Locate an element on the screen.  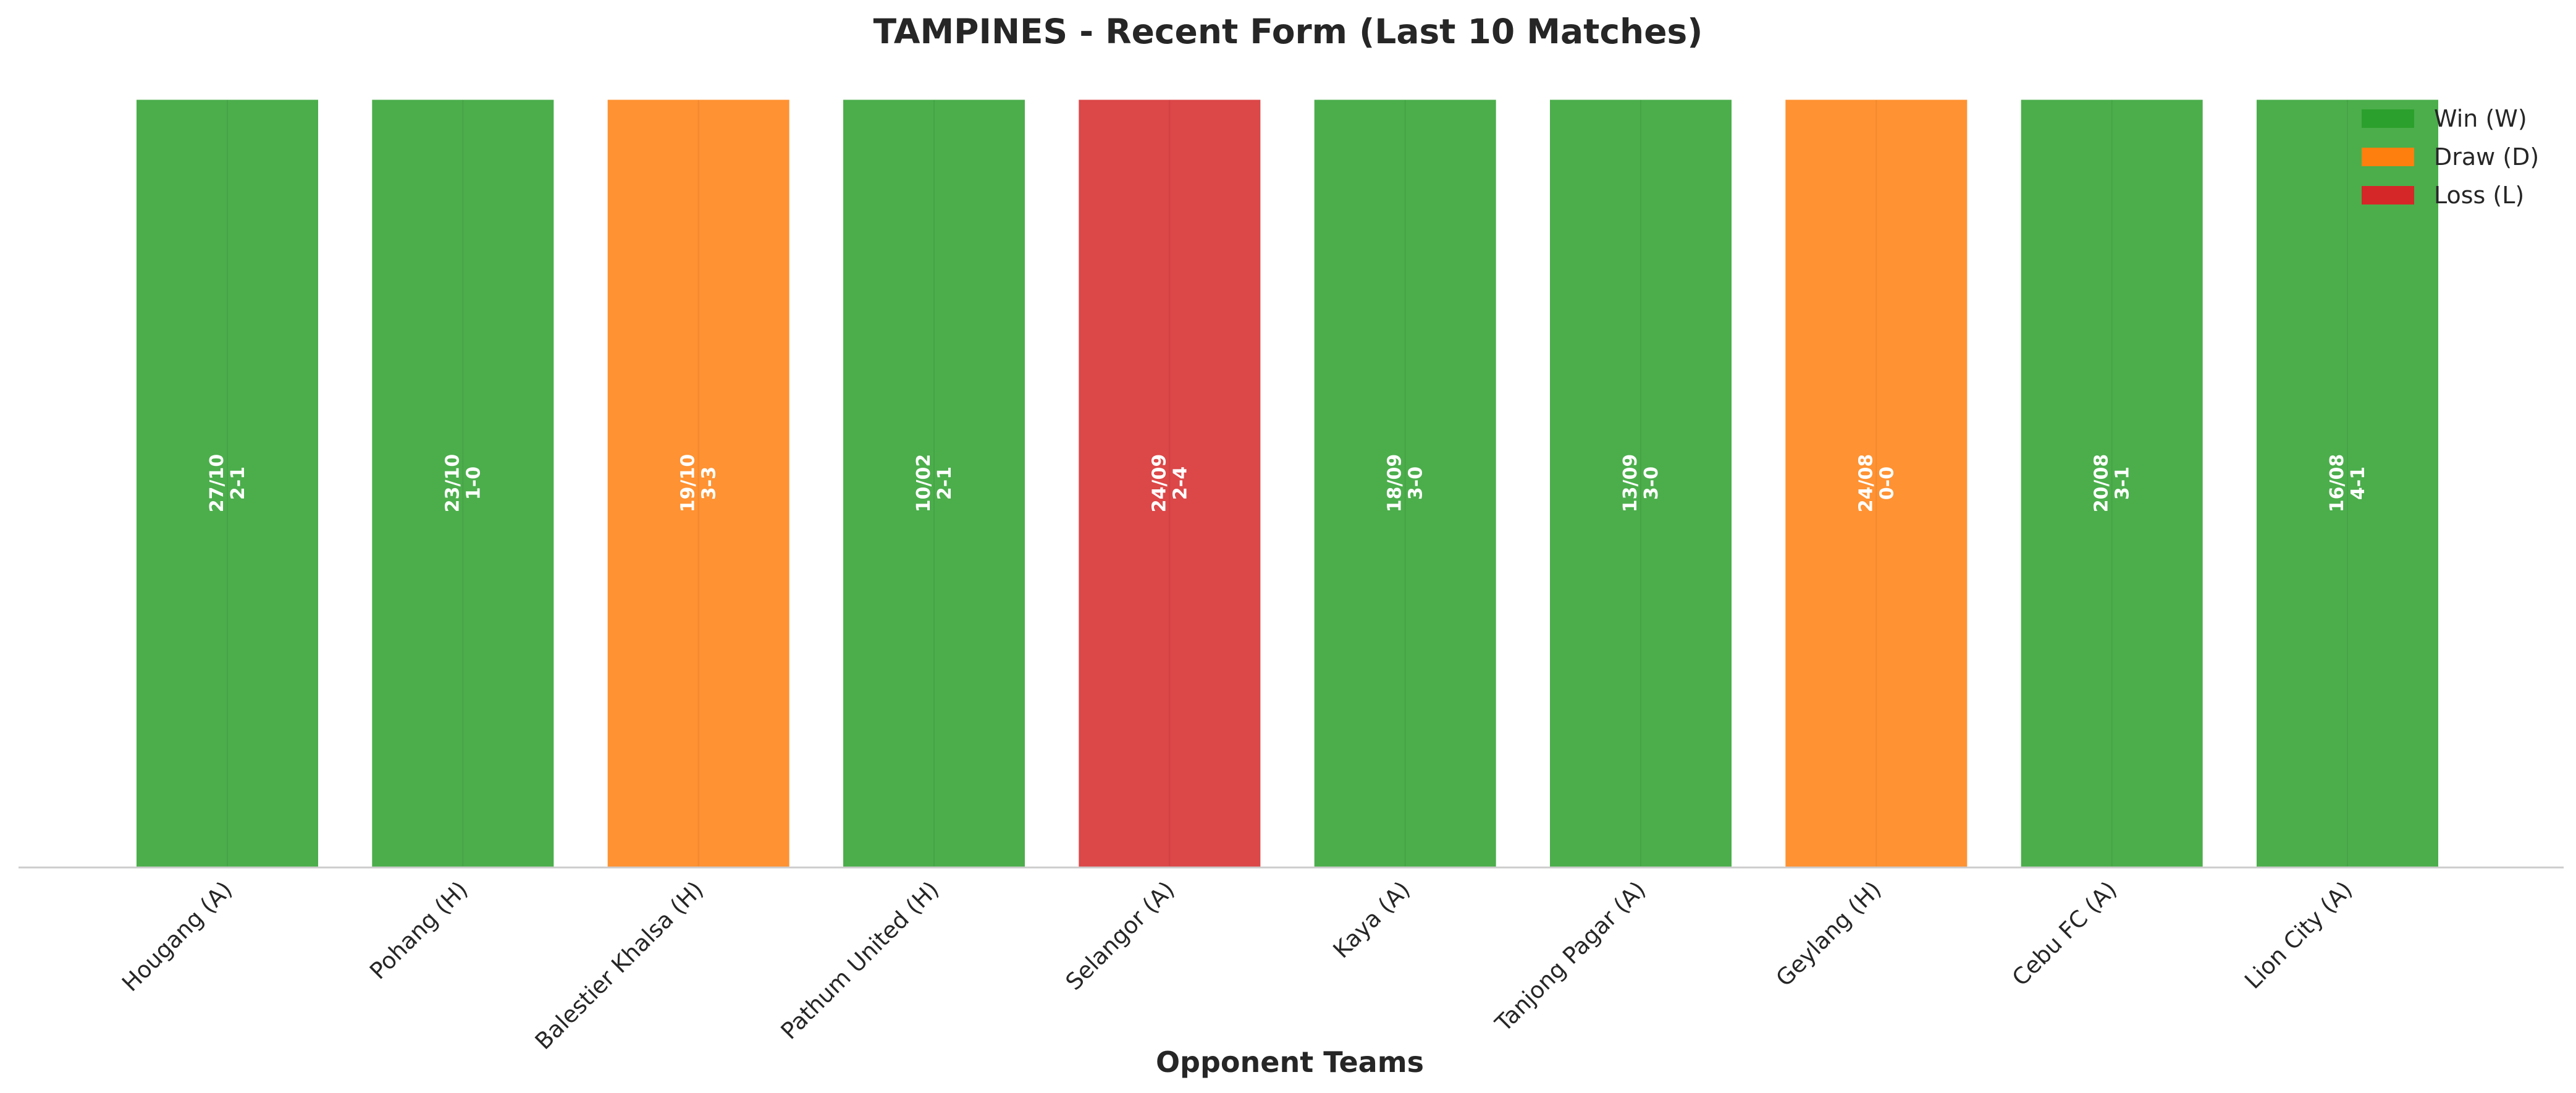
bar-score-label: 1-0 is located at coordinates (473, 483).